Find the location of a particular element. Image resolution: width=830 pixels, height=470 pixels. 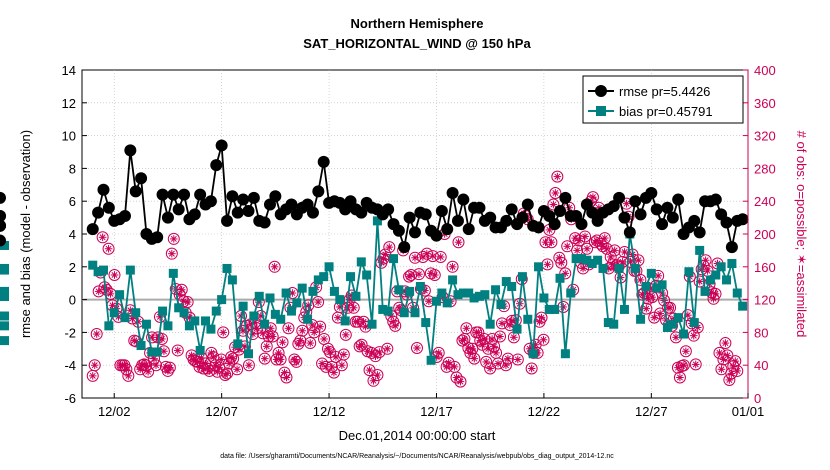

x-tick-label: 12/22 is located at coordinates (544, 411).